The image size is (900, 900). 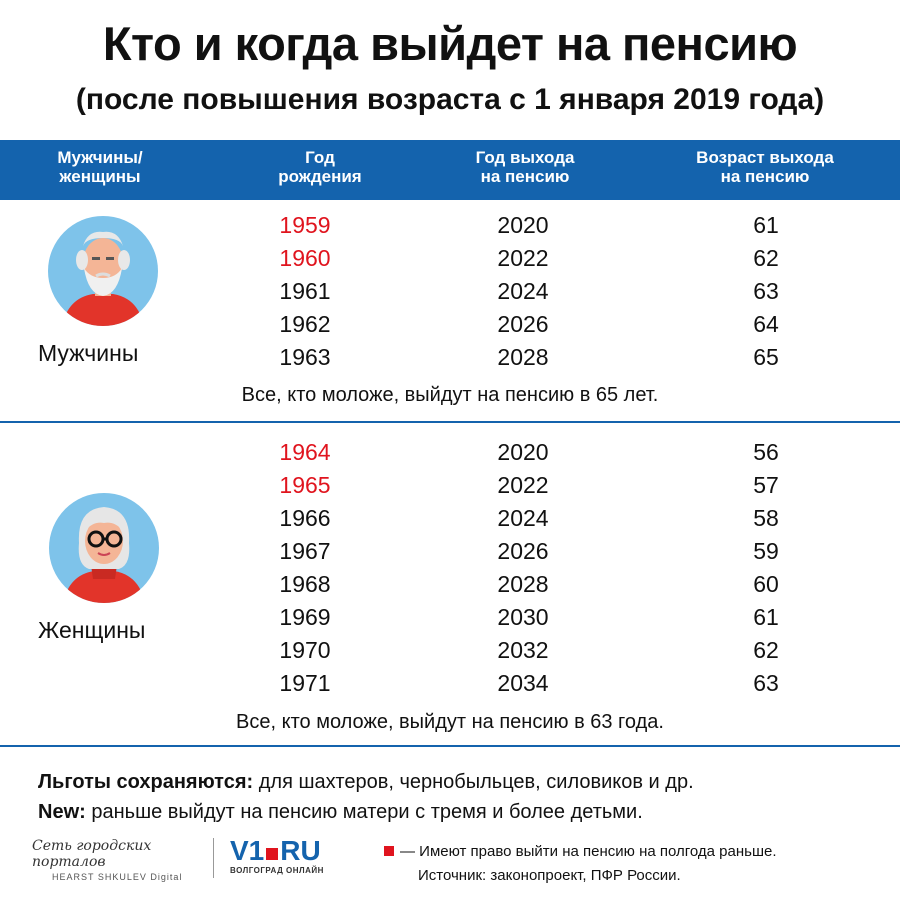 I want to click on source-note: Источник: законопроект, ПФР России., so click(x=549, y=875).